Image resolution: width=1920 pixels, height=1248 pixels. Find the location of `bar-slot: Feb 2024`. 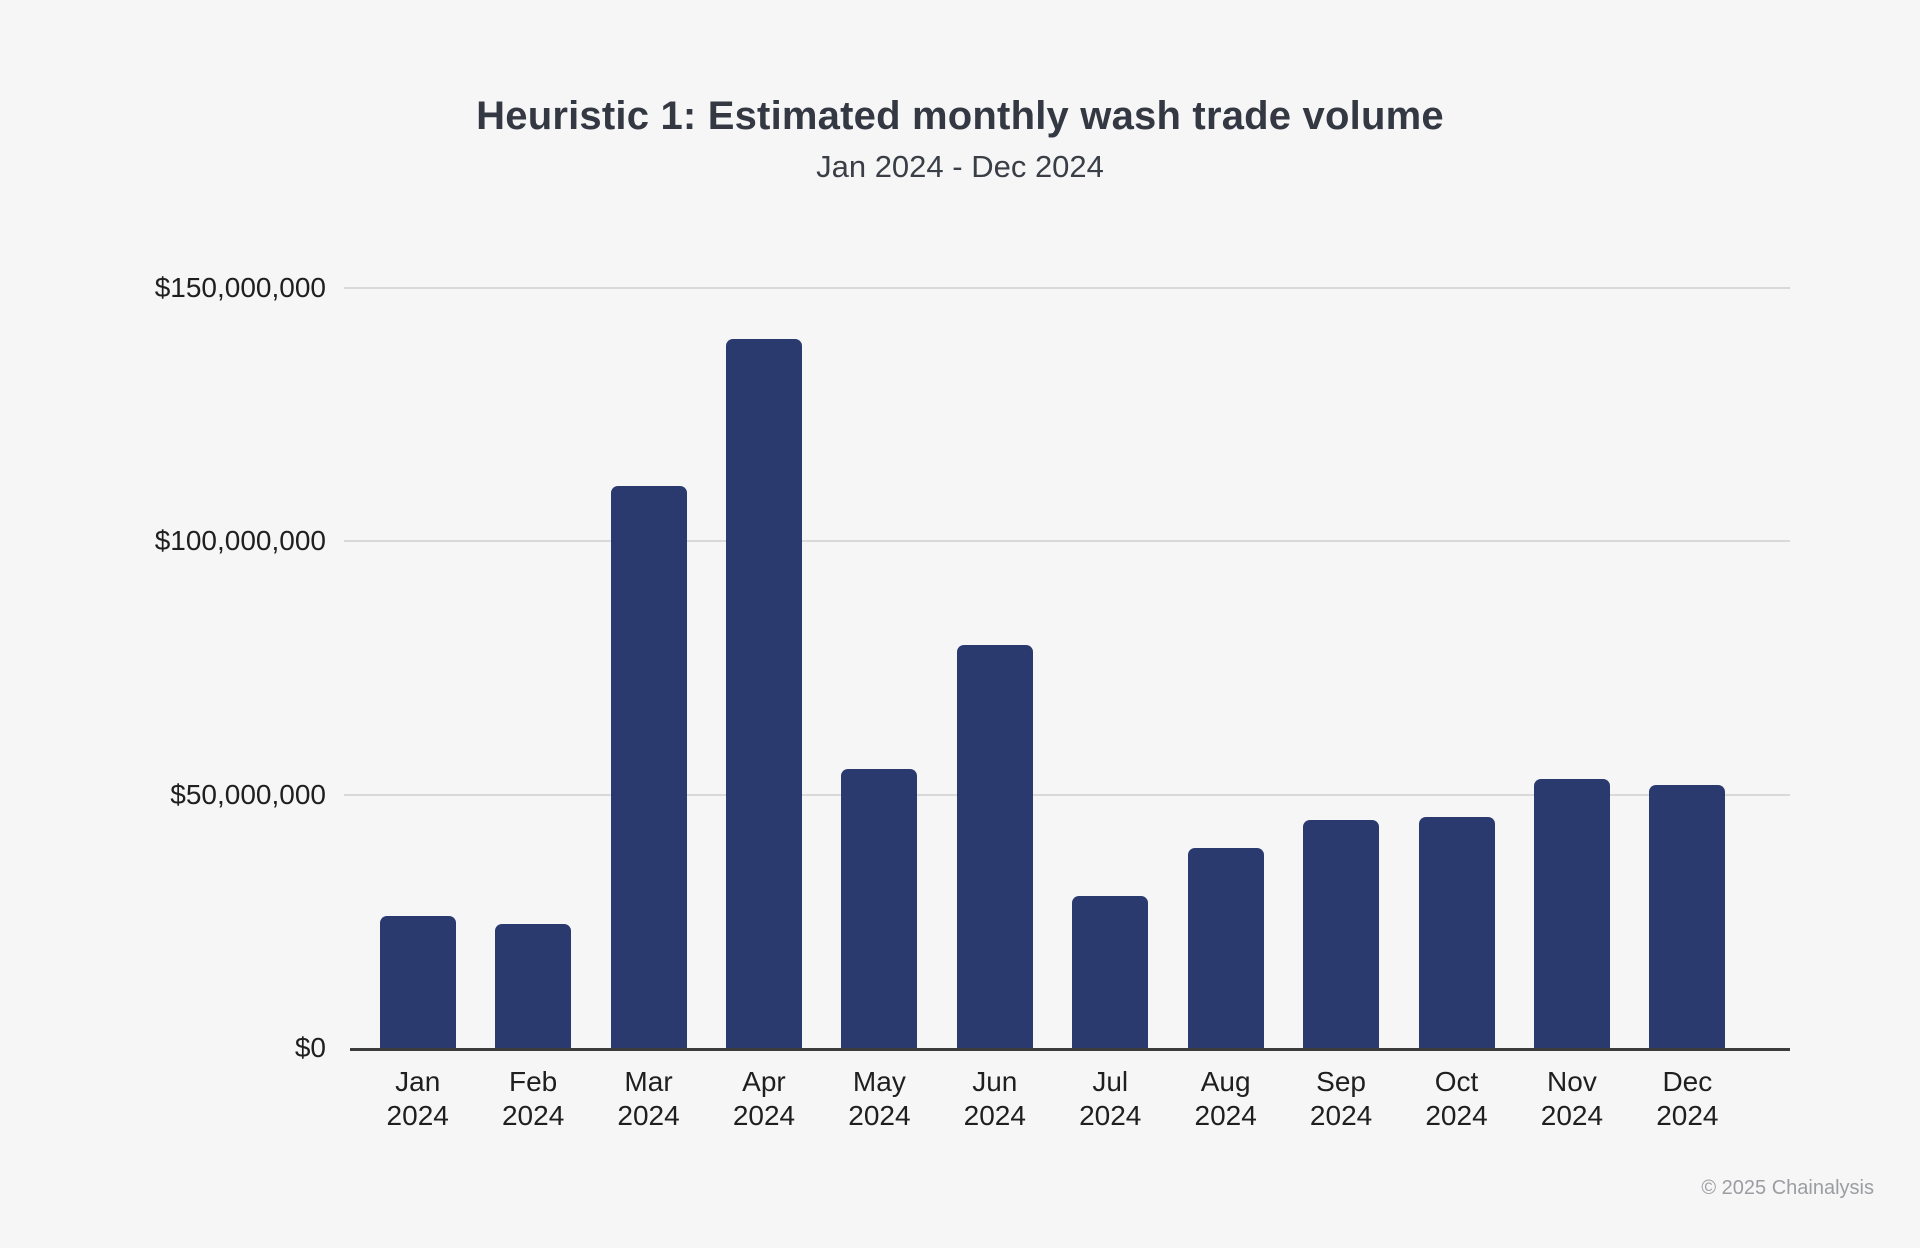

bar-slot: Feb 2024 is located at coordinates (532, 709).